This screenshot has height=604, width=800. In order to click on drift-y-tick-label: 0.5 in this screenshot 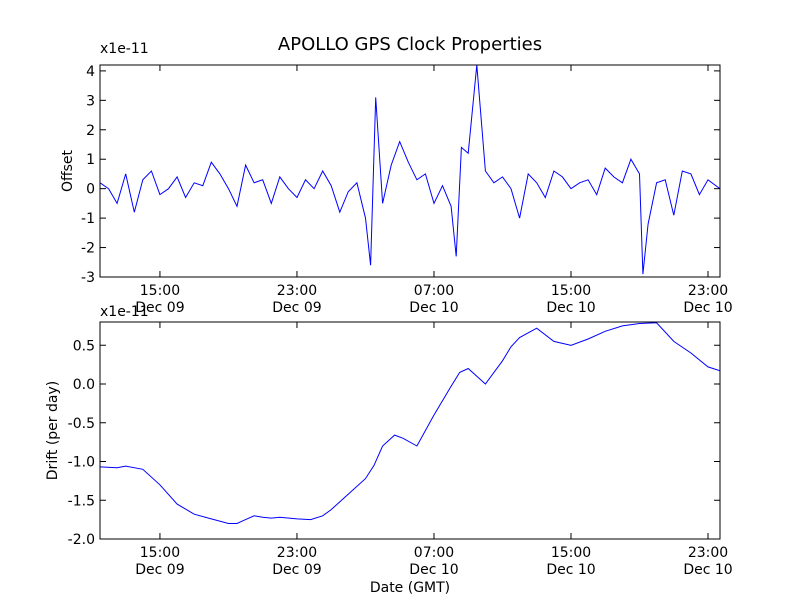, I will do `click(84, 346)`.